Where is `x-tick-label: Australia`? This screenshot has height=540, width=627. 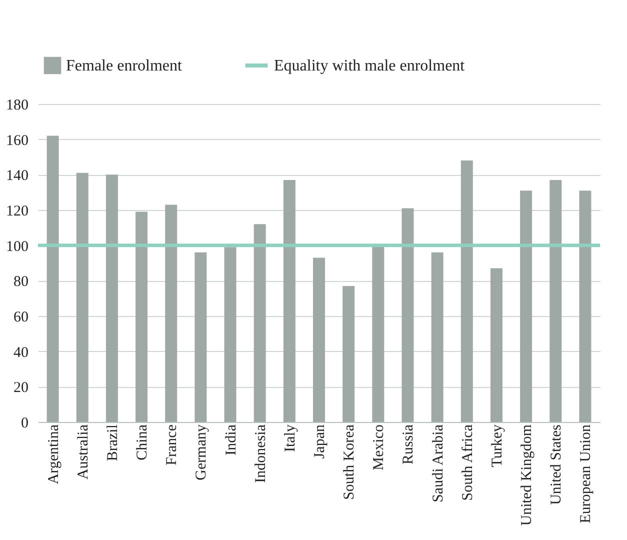
x-tick-label: Australia is located at coordinates (83, 452).